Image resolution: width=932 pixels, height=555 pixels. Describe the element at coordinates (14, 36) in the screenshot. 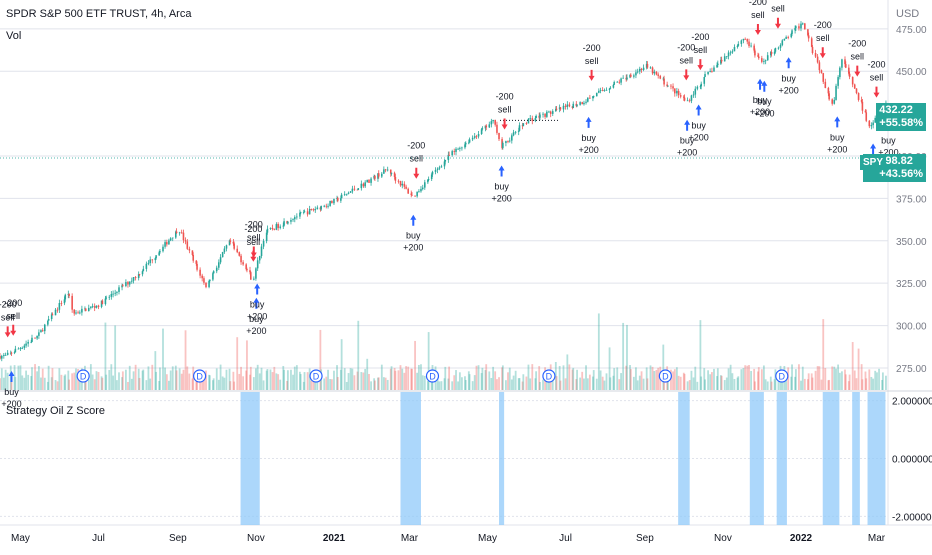

I see `volume-label: Vol` at that location.